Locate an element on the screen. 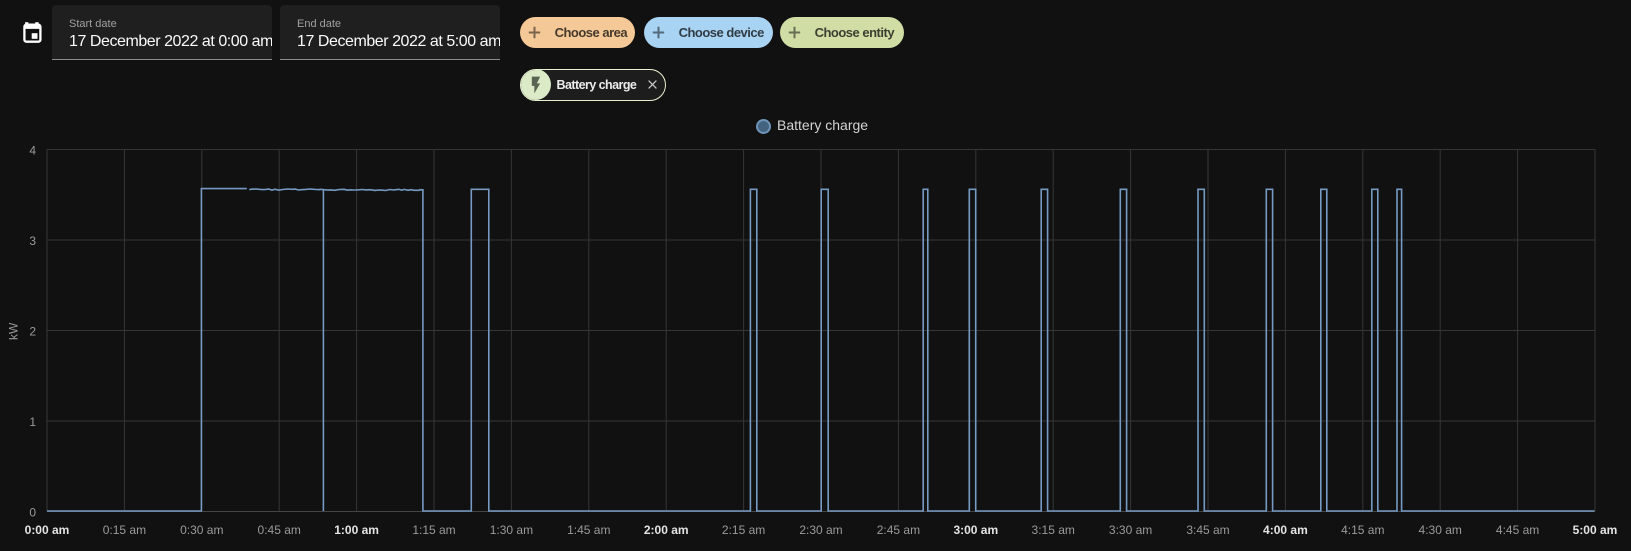 Image resolution: width=1631 pixels, height=551 pixels. svg-text: 4:00 am is located at coordinates (1285, 530).